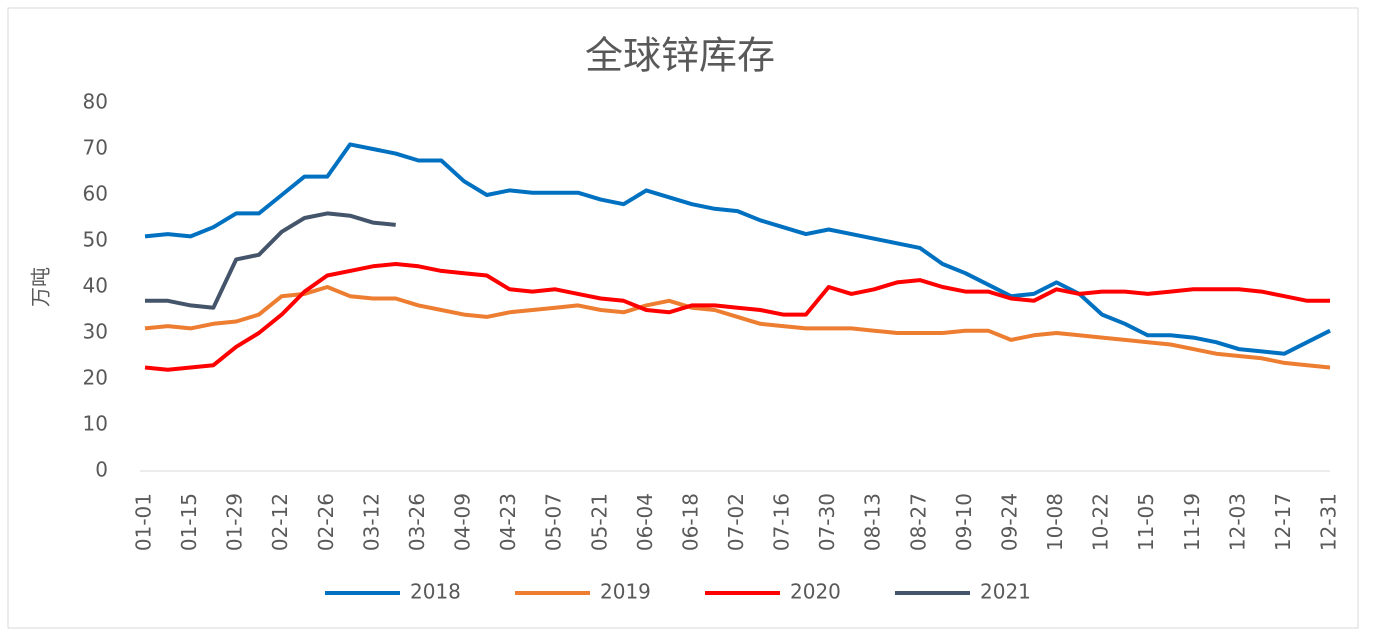 This screenshot has height=632, width=1376. I want to click on y-axis-label: 万吨, so click(41, 287).